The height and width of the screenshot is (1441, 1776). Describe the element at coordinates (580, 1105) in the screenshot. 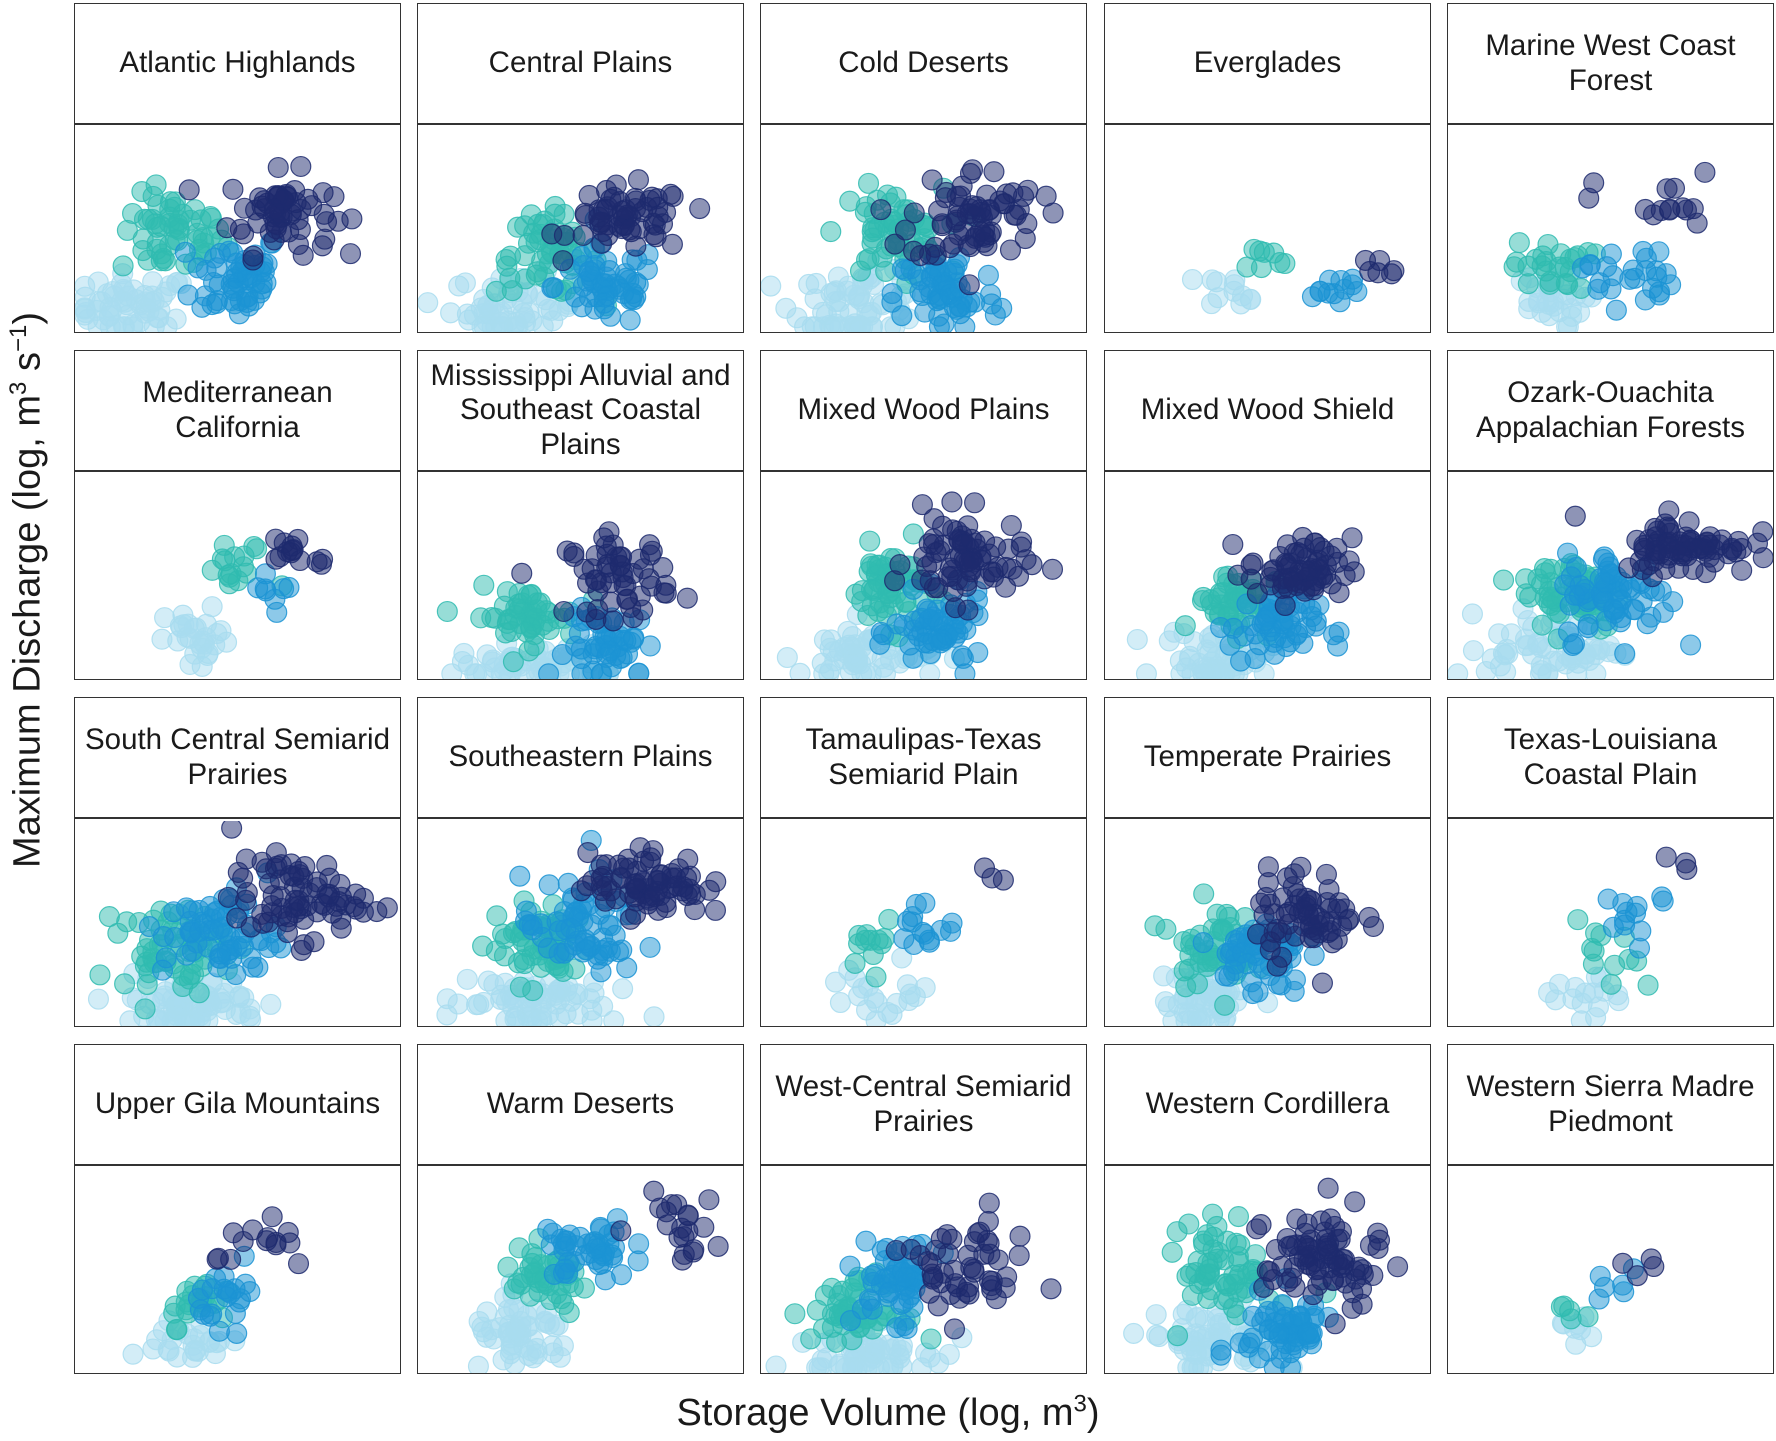

I see `facet-title: Warm Deserts` at that location.